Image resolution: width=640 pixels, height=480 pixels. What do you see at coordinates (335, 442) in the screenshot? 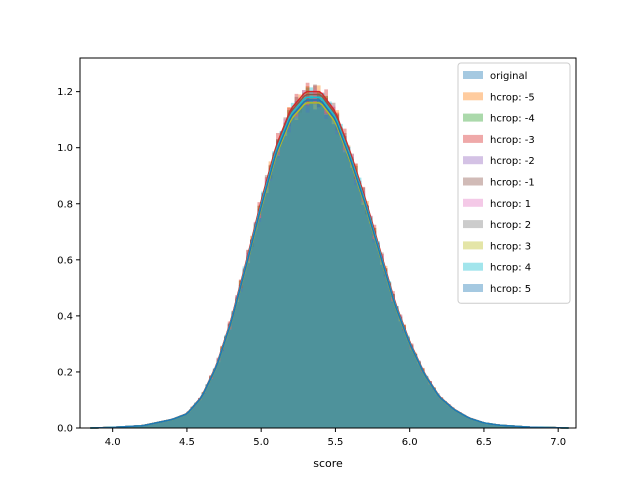
I see `x-tick-label: 5.5` at bounding box center [335, 442].